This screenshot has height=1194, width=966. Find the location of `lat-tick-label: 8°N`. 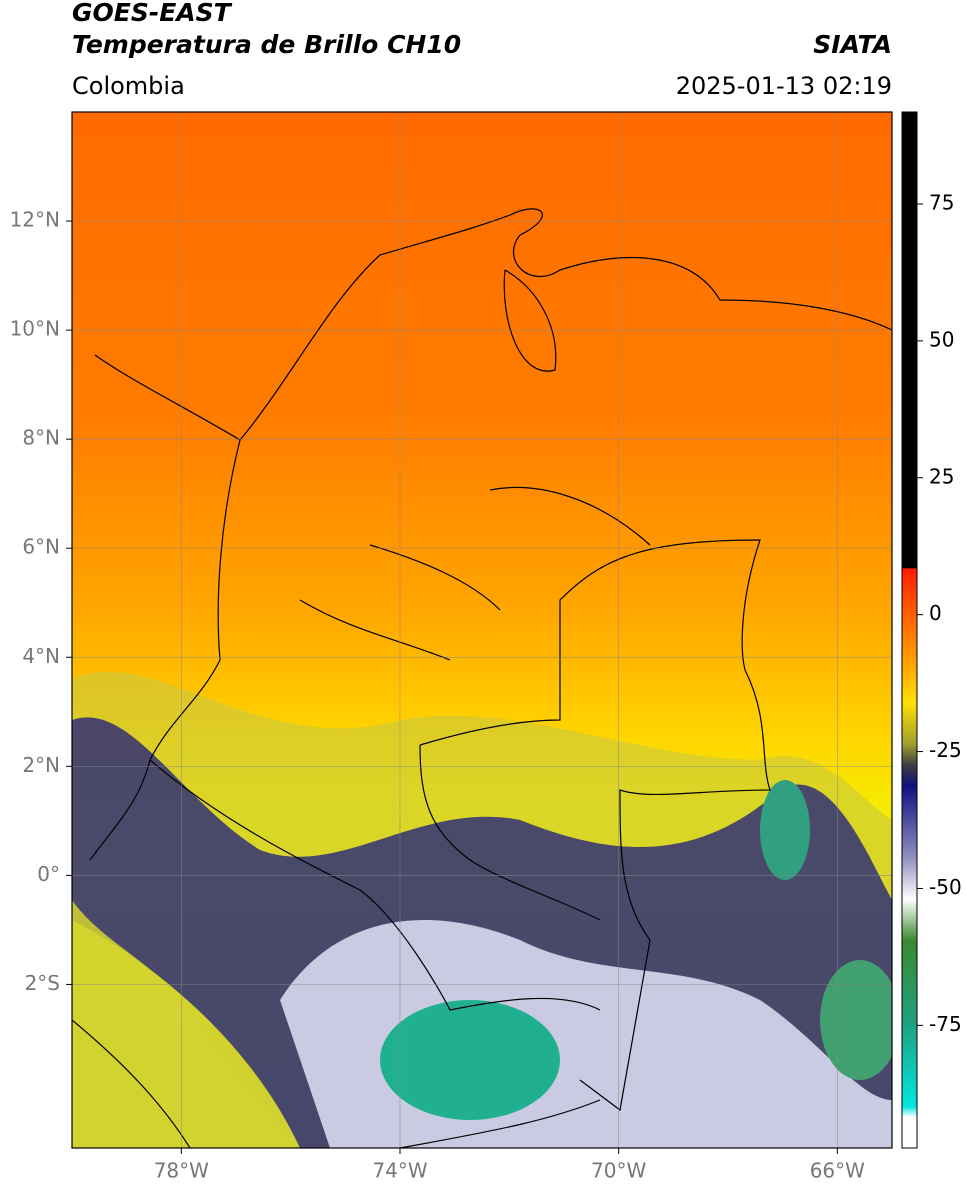

lat-tick-label: 8°N is located at coordinates (41, 438).